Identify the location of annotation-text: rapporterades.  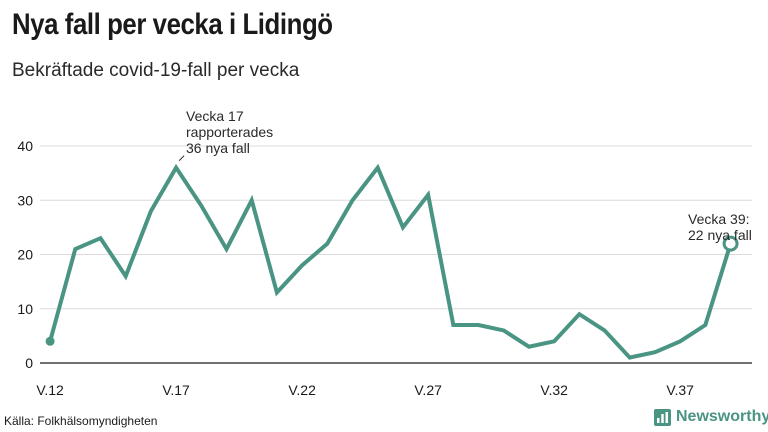
(229, 132).